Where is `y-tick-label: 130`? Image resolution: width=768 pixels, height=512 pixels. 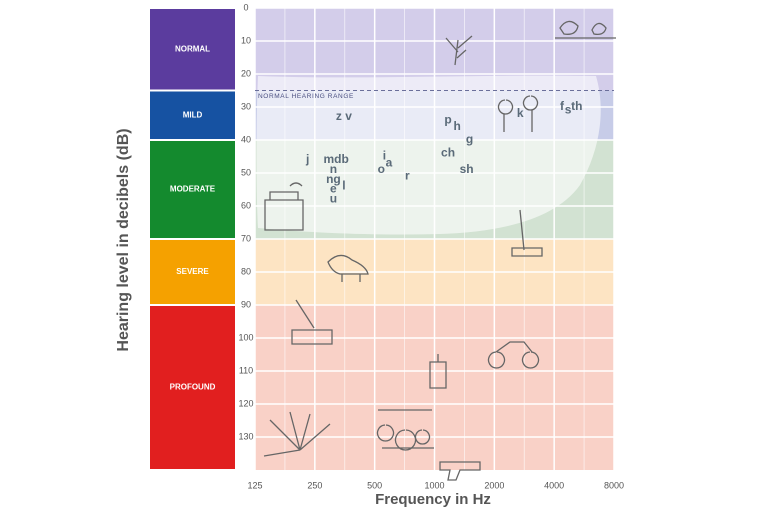 y-tick-label: 130 is located at coordinates (245, 436).